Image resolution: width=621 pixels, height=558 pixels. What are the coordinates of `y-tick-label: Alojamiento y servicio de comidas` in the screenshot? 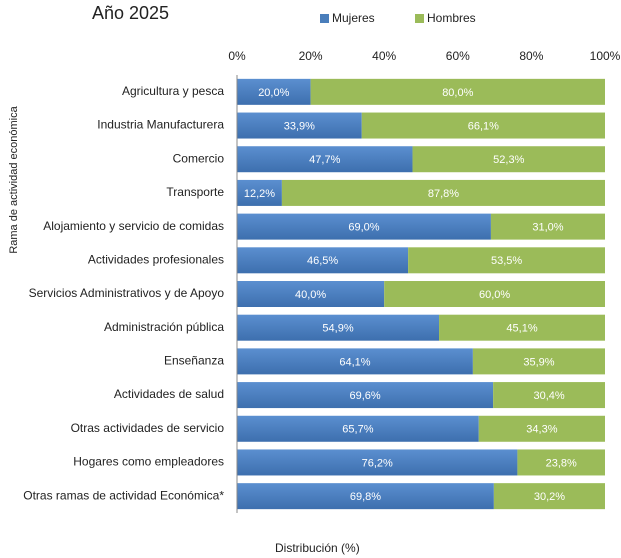 It's located at (133, 226).